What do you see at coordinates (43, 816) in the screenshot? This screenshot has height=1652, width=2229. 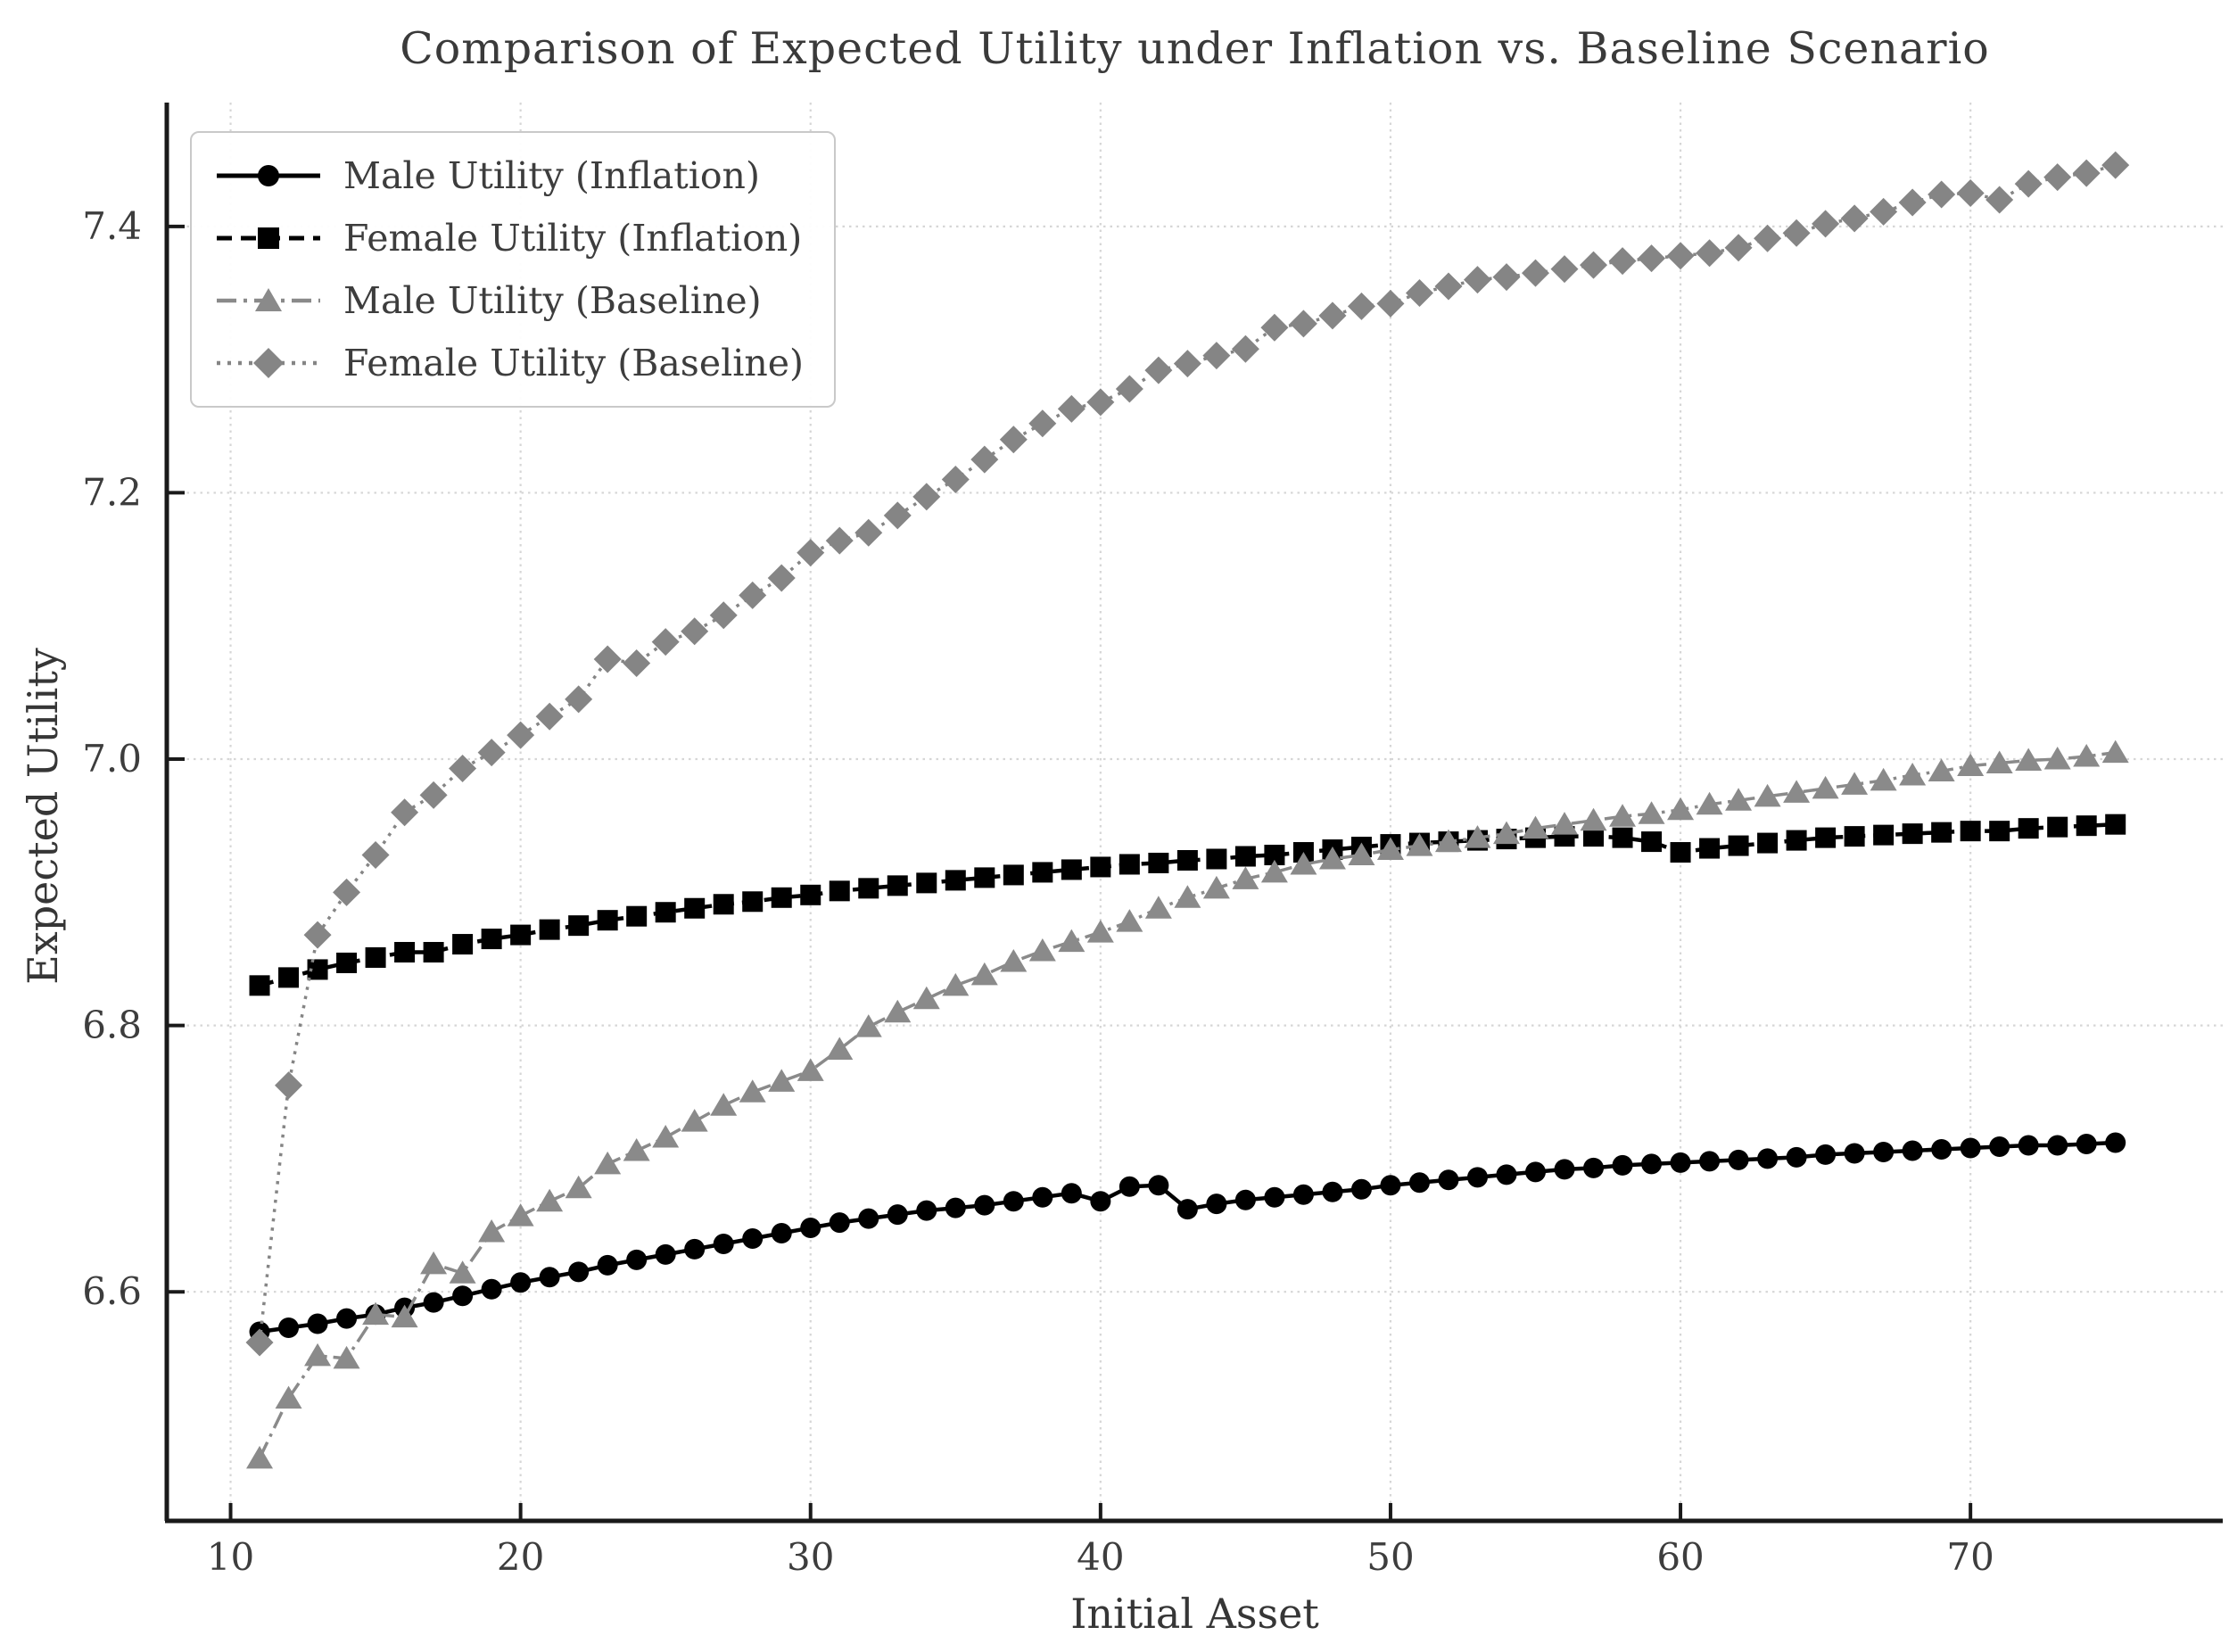 I see `y-axis-label: Expected Utility` at bounding box center [43, 816].